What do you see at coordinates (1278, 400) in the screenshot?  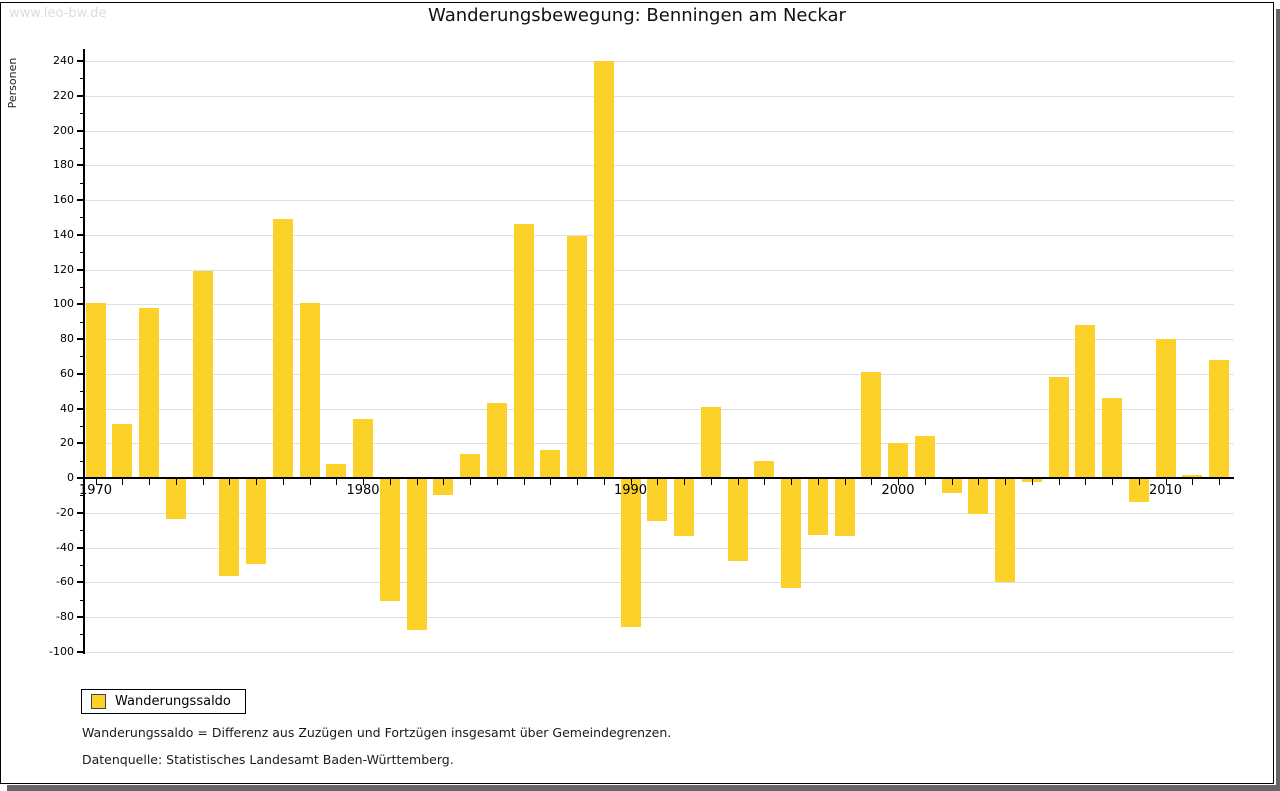 I see `card-shadow-right` at bounding box center [1278, 400].